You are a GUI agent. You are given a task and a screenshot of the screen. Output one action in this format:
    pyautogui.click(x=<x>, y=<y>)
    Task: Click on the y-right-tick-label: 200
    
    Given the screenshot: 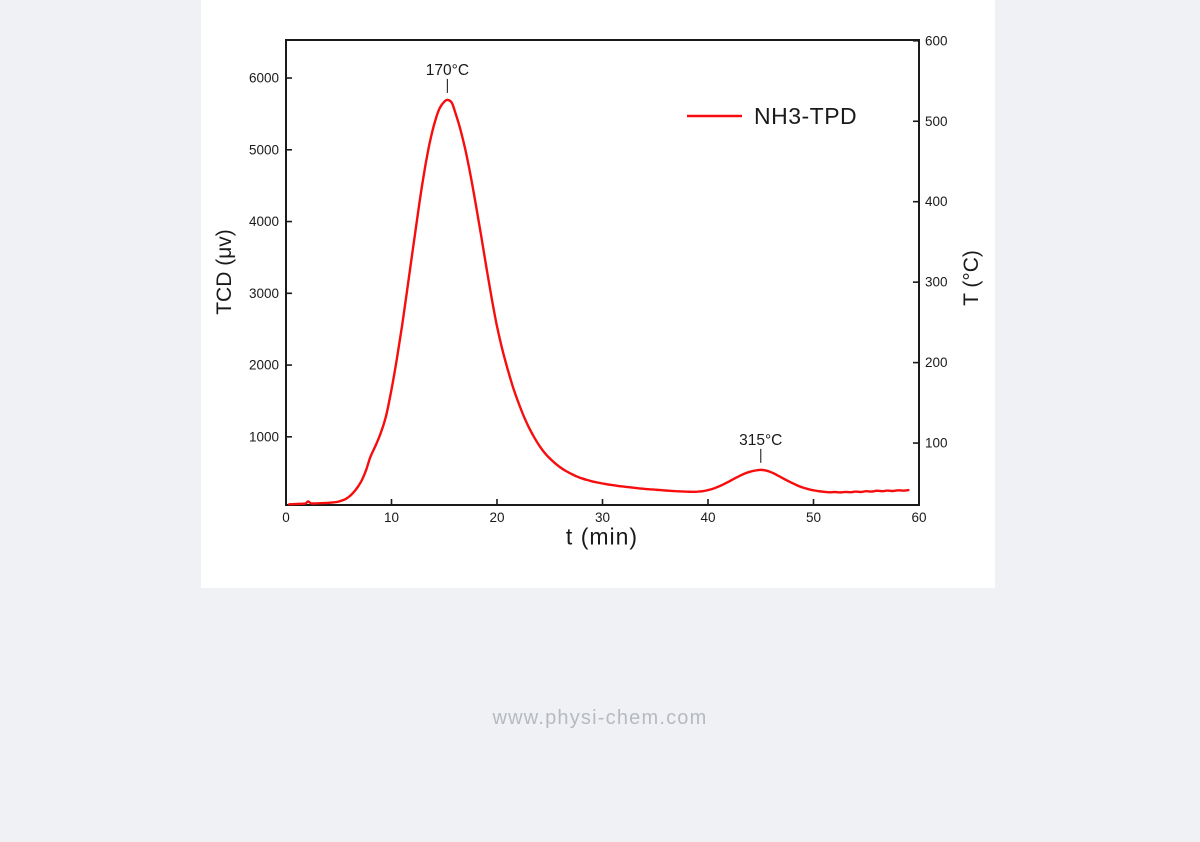 What is the action you would take?
    pyautogui.click(x=936, y=362)
    